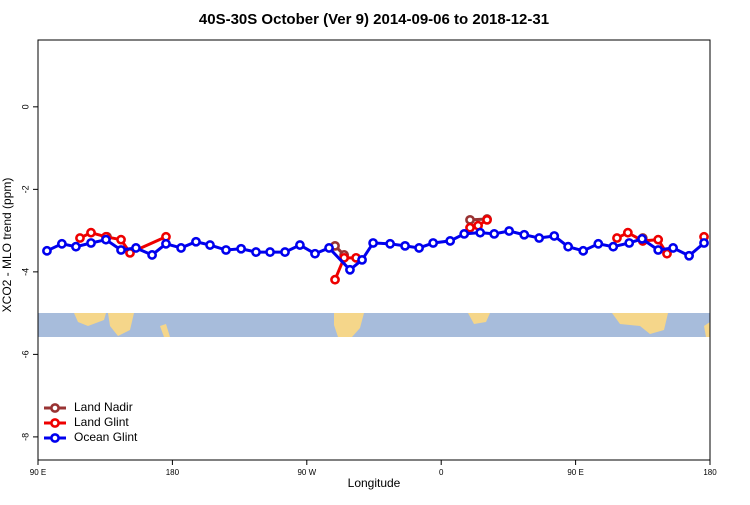  Describe the element at coordinates (441, 472) in the screenshot. I see `x-tick-label: 0` at that location.